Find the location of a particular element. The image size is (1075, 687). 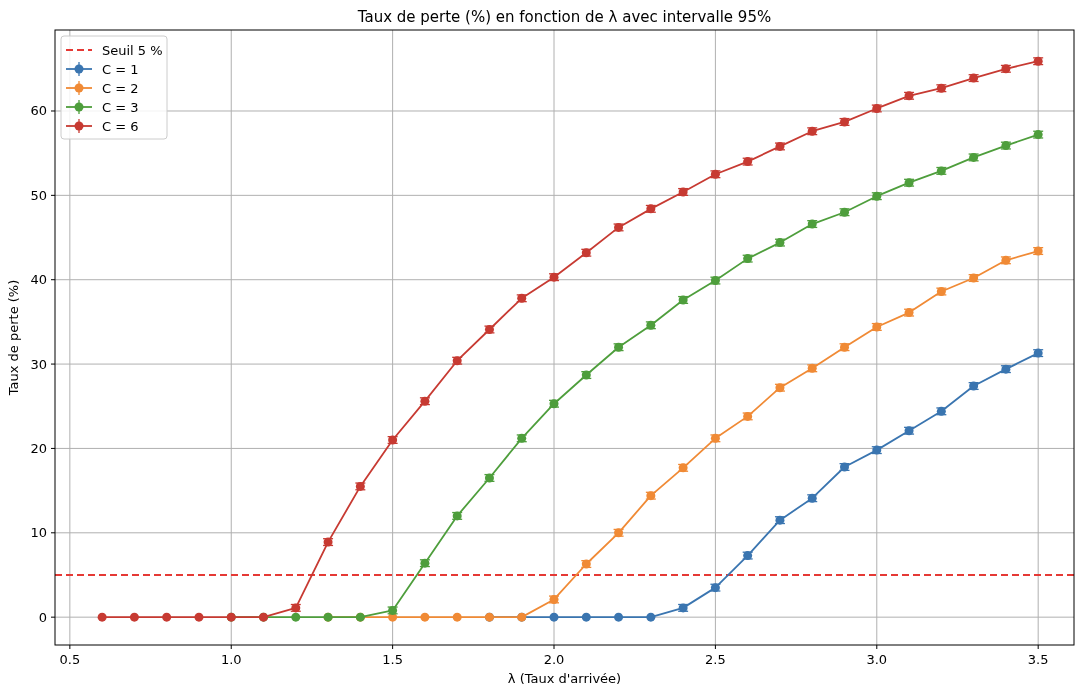

y-tick-label: 20 is located at coordinates (38, 448).